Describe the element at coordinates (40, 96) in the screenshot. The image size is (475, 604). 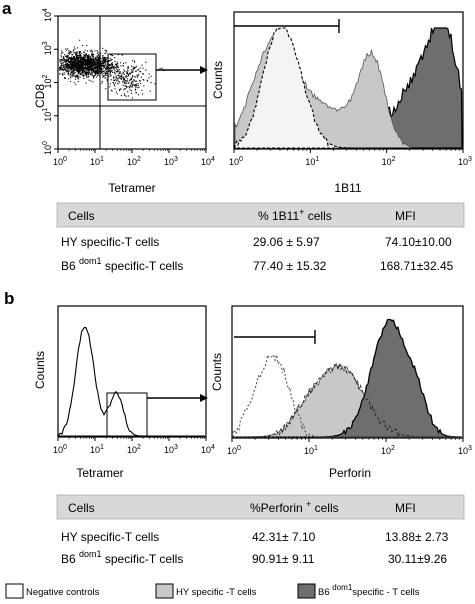
I see `dotplot-ylabel: CD8` at that location.